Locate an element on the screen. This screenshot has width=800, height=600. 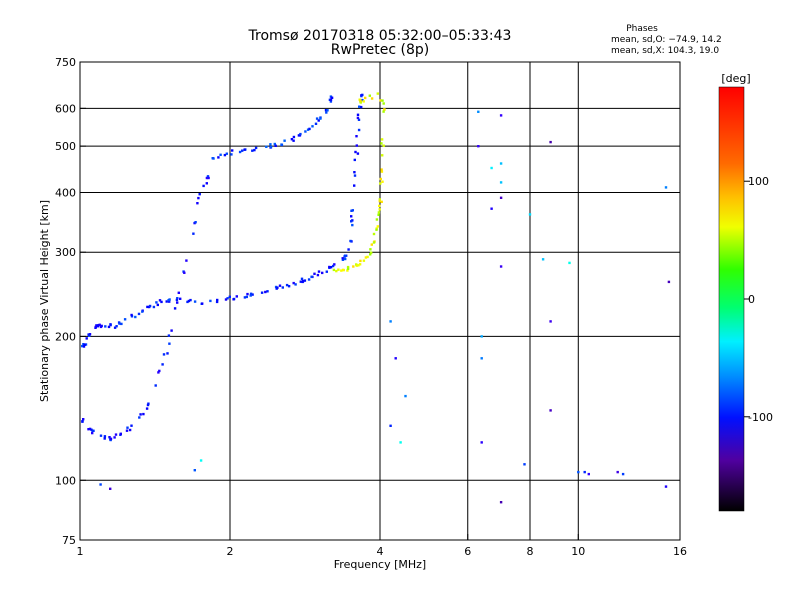
x-tick-label: 4 is located at coordinates (380, 551).